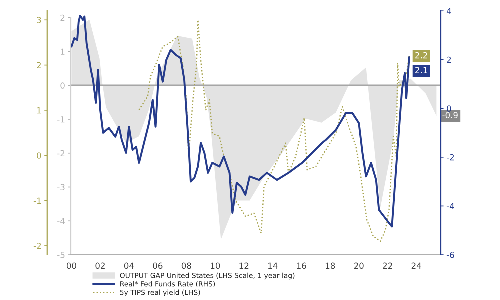  I want to click on x-tick-label: 12, so click(244, 265).